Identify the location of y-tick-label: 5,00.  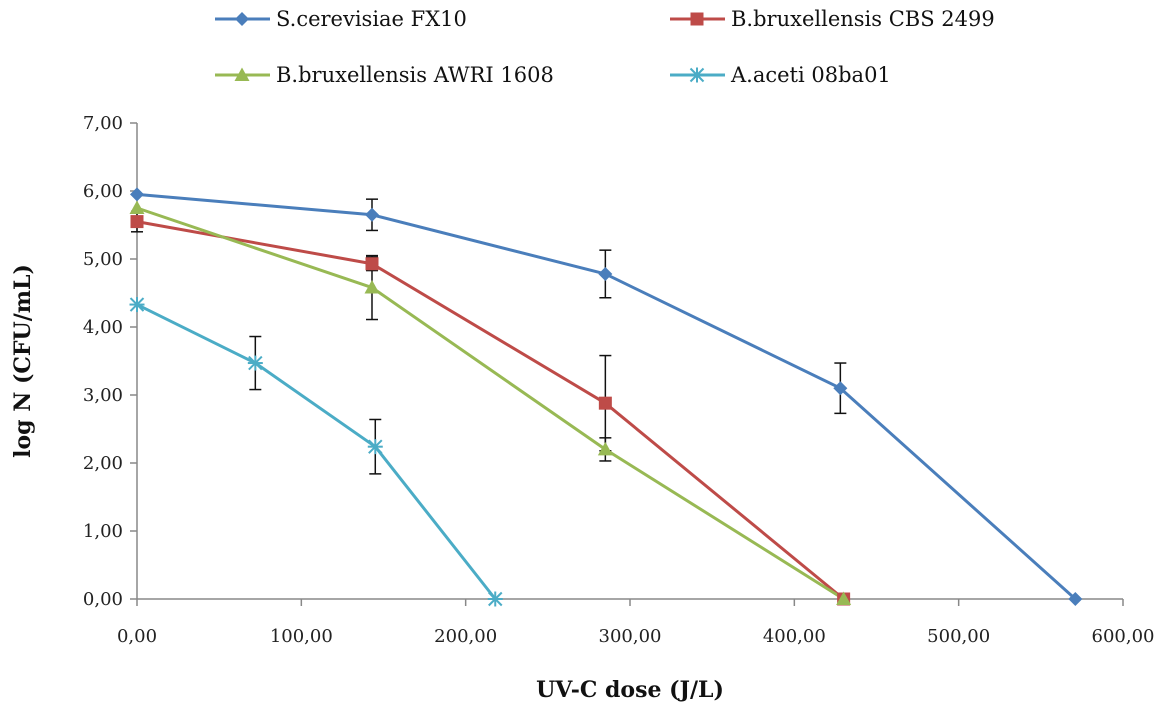
(103, 259).